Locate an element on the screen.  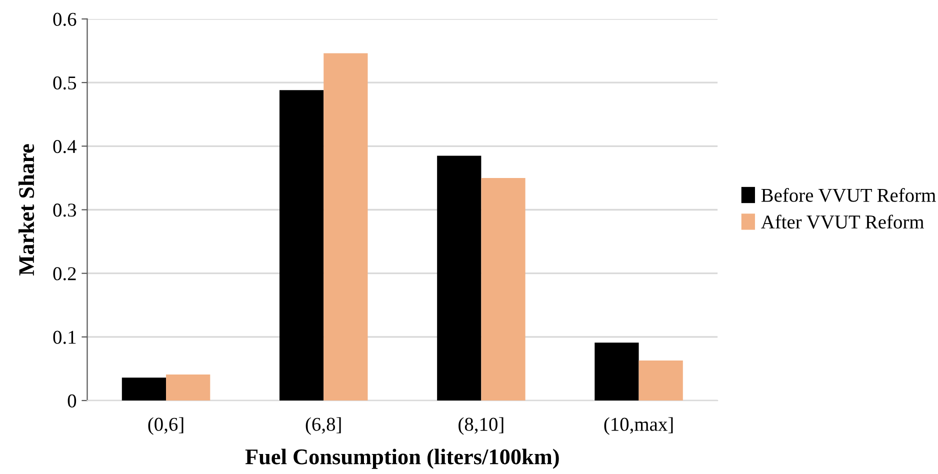
y-axis-title: Market Share is located at coordinates (26, 210).